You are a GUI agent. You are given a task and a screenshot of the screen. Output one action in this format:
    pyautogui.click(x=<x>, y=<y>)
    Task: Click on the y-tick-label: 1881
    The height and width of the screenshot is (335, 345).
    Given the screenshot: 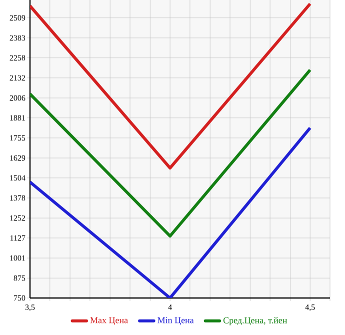 What is the action you would take?
    pyautogui.click(x=17, y=118)
    